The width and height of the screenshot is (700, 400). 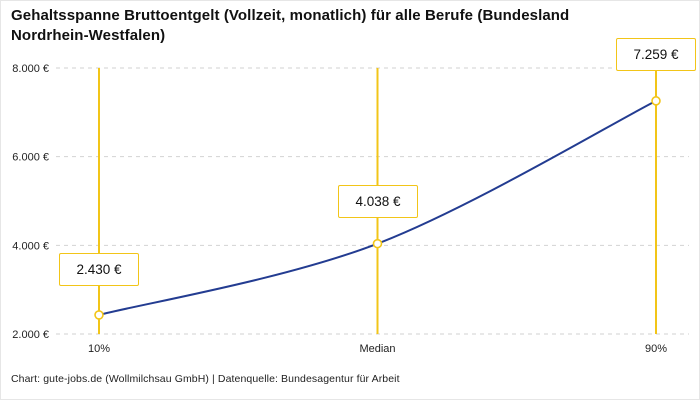 I want to click on annotation-value: 2.430 €, so click(x=99, y=269).